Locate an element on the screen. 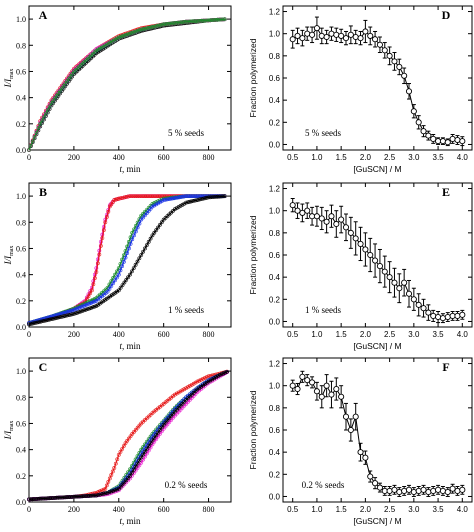 Image resolution: width=474 pixels, height=532 pixels. x-tick-label: 0.5 is located at coordinates (293, 157).